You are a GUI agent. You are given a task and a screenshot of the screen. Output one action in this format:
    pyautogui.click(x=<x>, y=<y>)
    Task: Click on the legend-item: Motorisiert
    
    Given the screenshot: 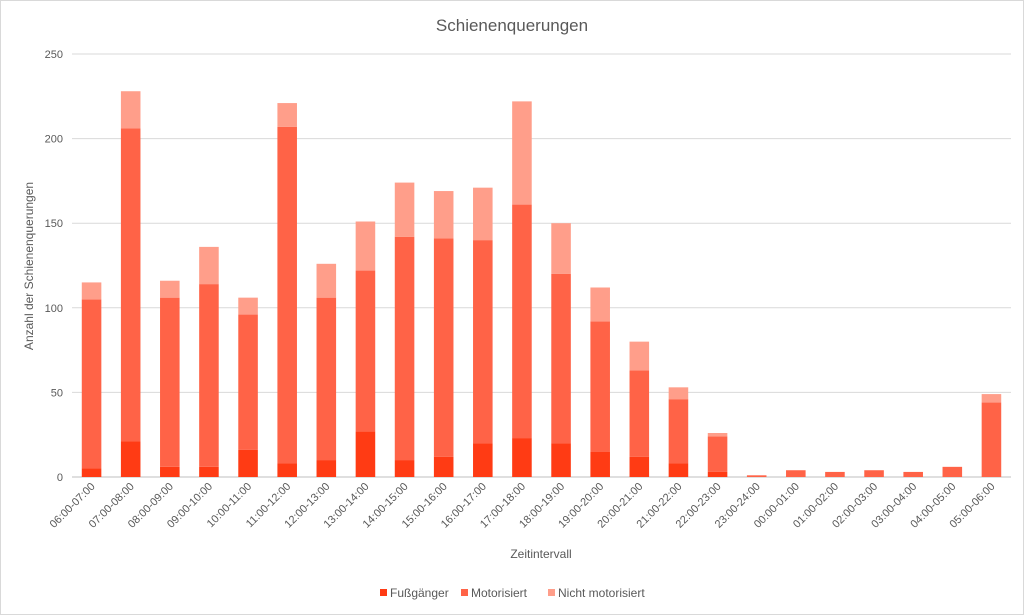 What is the action you would take?
    pyautogui.click(x=494, y=593)
    